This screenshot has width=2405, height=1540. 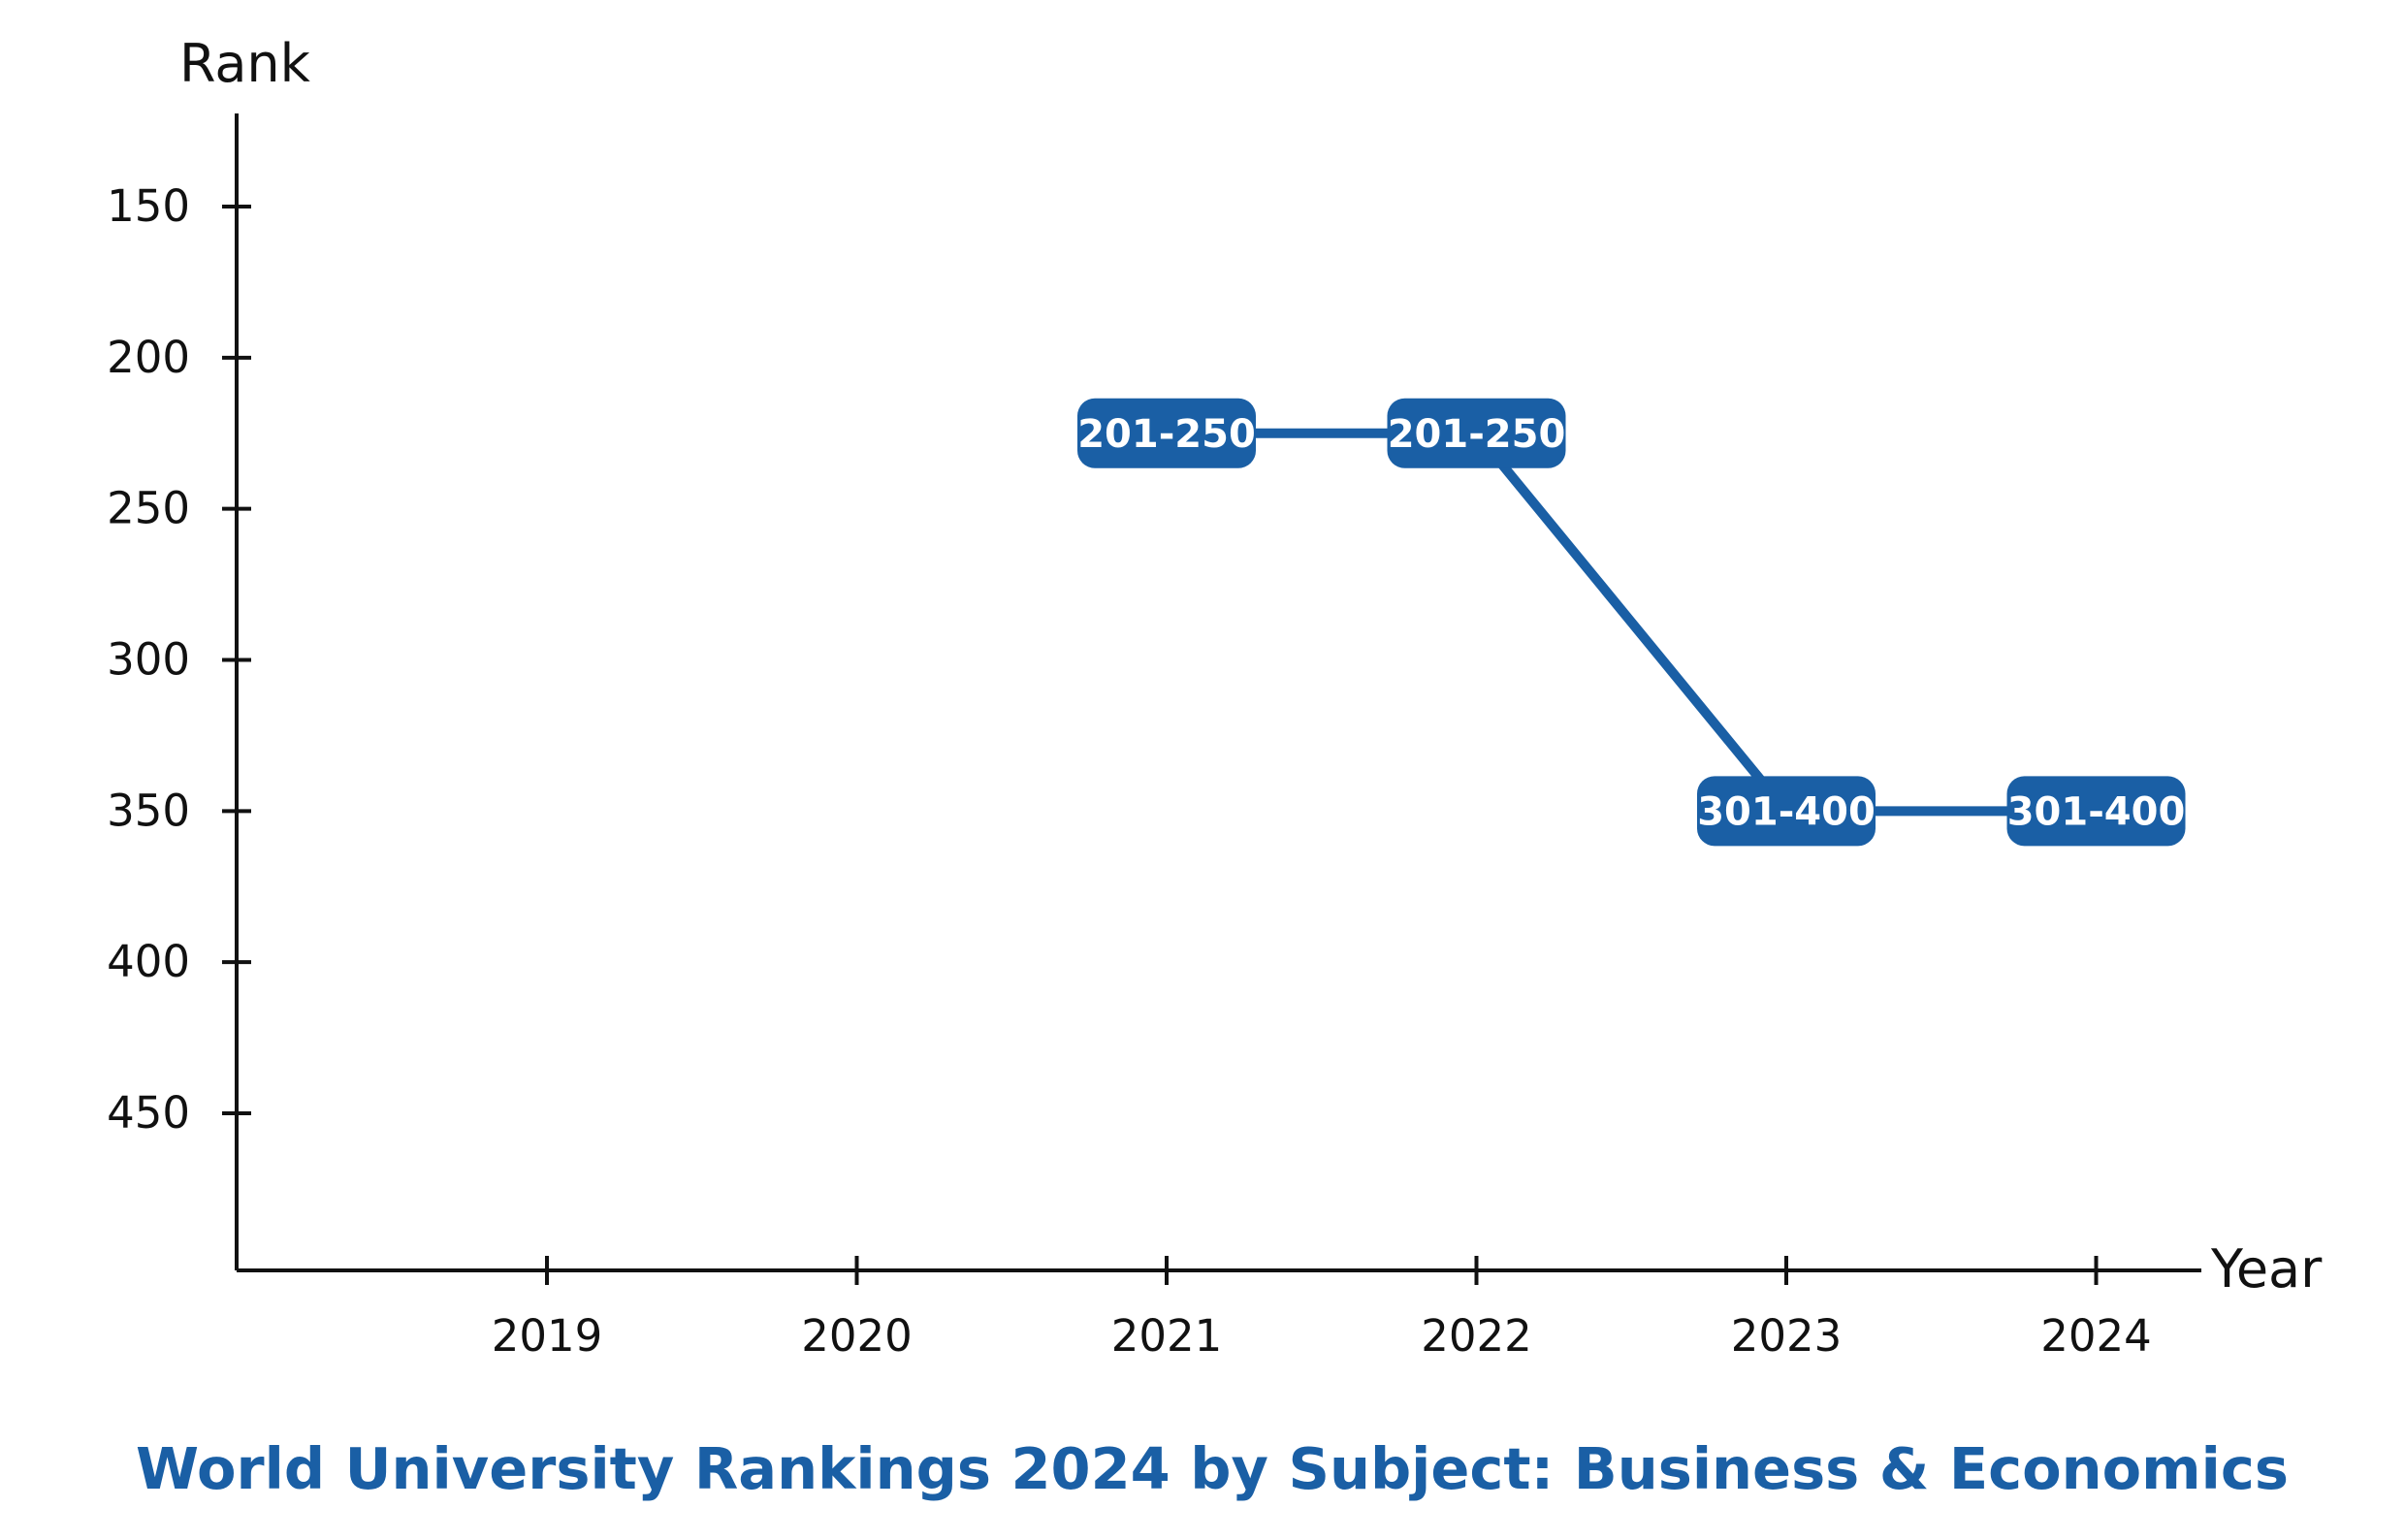 What do you see at coordinates (1322, 1309) in the screenshot?
I see `x-ticks: 2019 2020 2021 2022 2023 2024` at bounding box center [1322, 1309].